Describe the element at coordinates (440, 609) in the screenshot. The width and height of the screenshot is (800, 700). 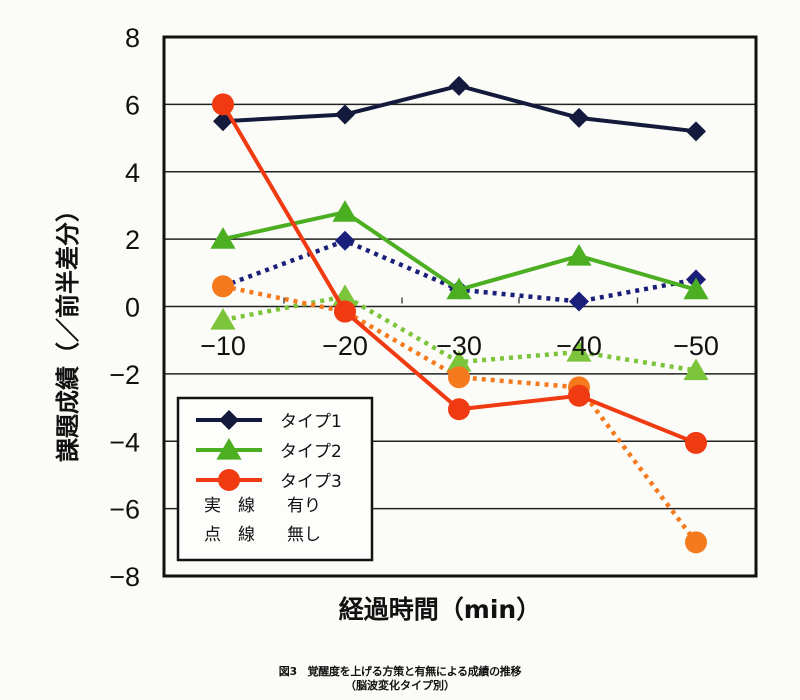
I see `x-axis-title: 経過時間（min）` at that location.